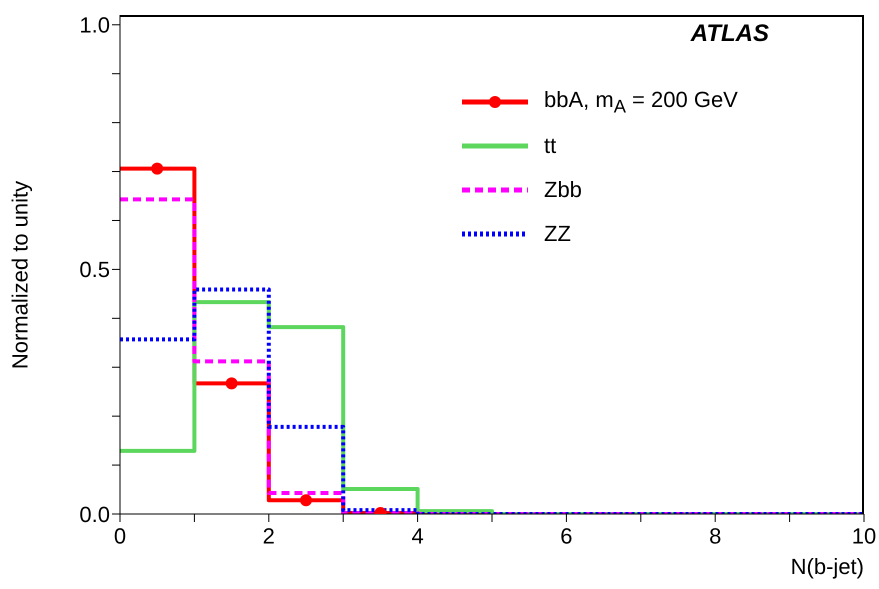 This screenshot has width=879, height=589. I want to click on x-tick-label: 0, so click(120, 536).